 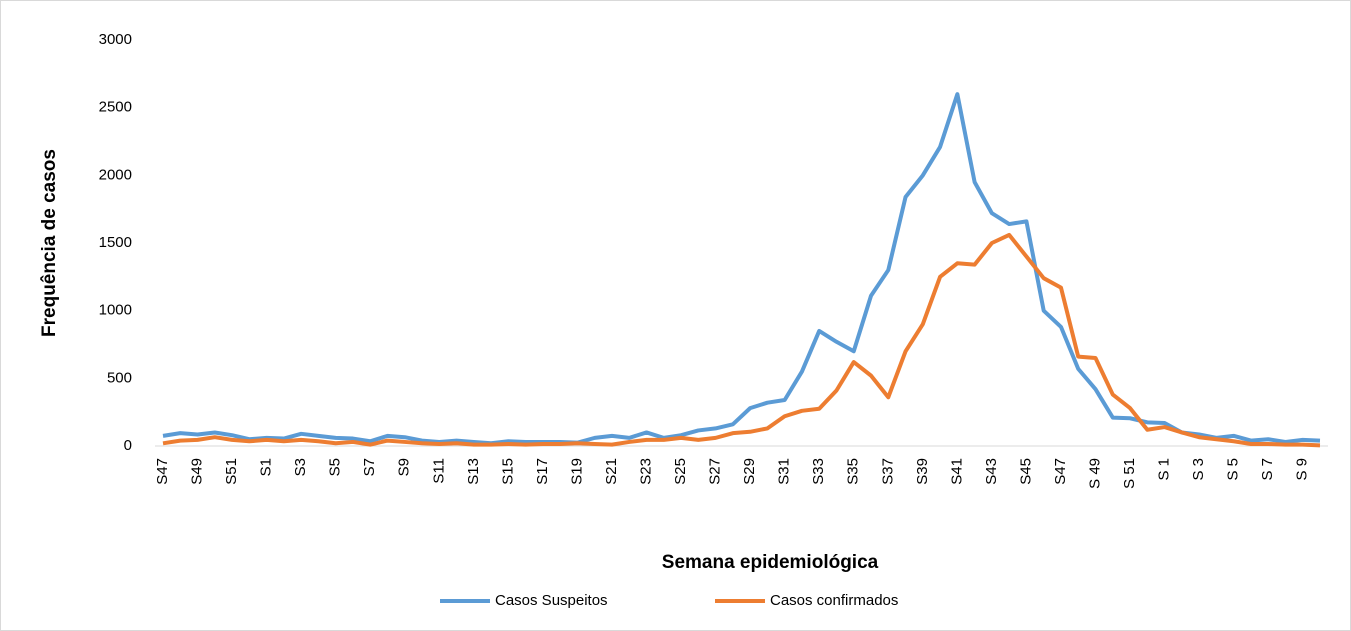 I want to click on x-tick-label: S17, so click(x=542, y=471).